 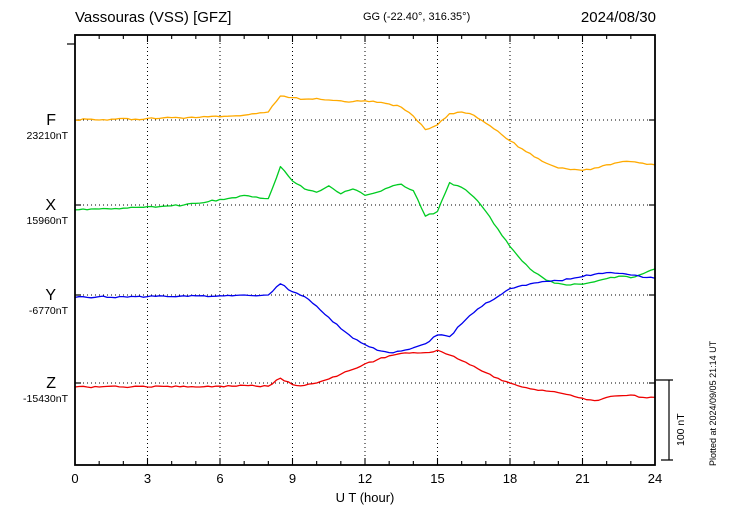 I want to click on series-basevalue-X: 15960nT, so click(x=48, y=221).